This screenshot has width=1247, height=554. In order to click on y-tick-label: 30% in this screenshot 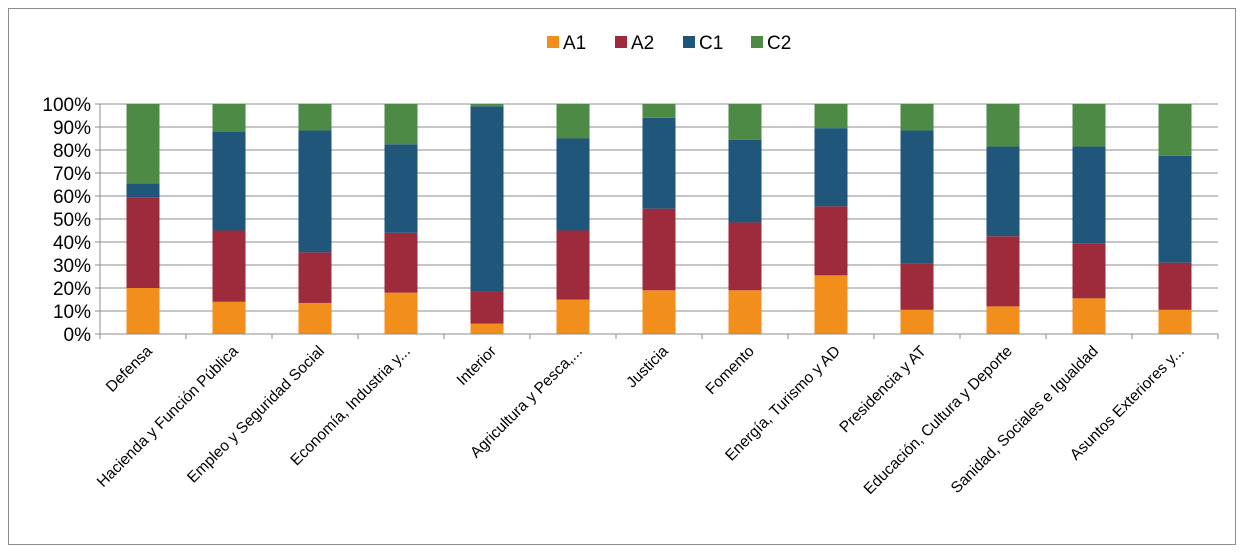, I will do `click(72, 266)`.